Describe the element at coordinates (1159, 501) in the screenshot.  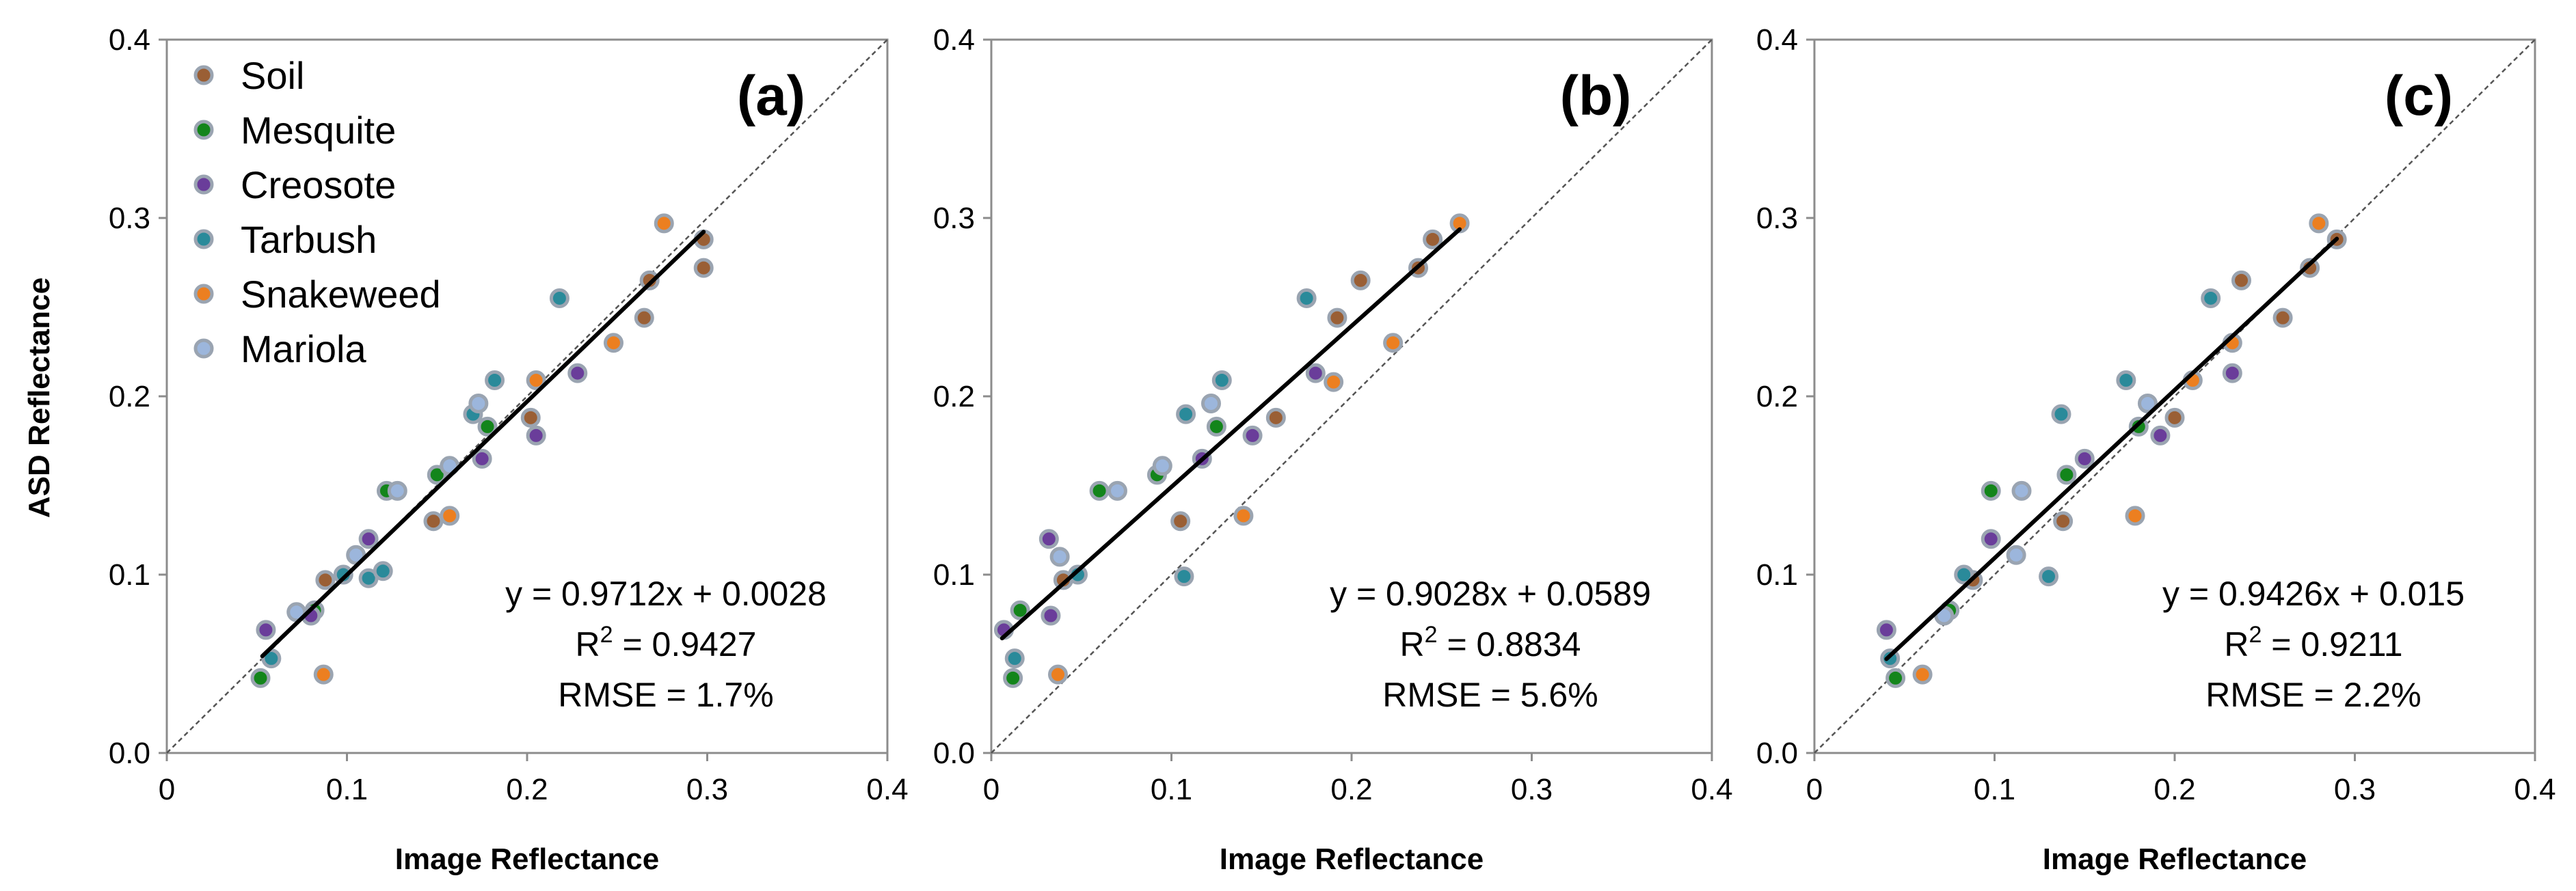
I see `series-creosote` at that location.